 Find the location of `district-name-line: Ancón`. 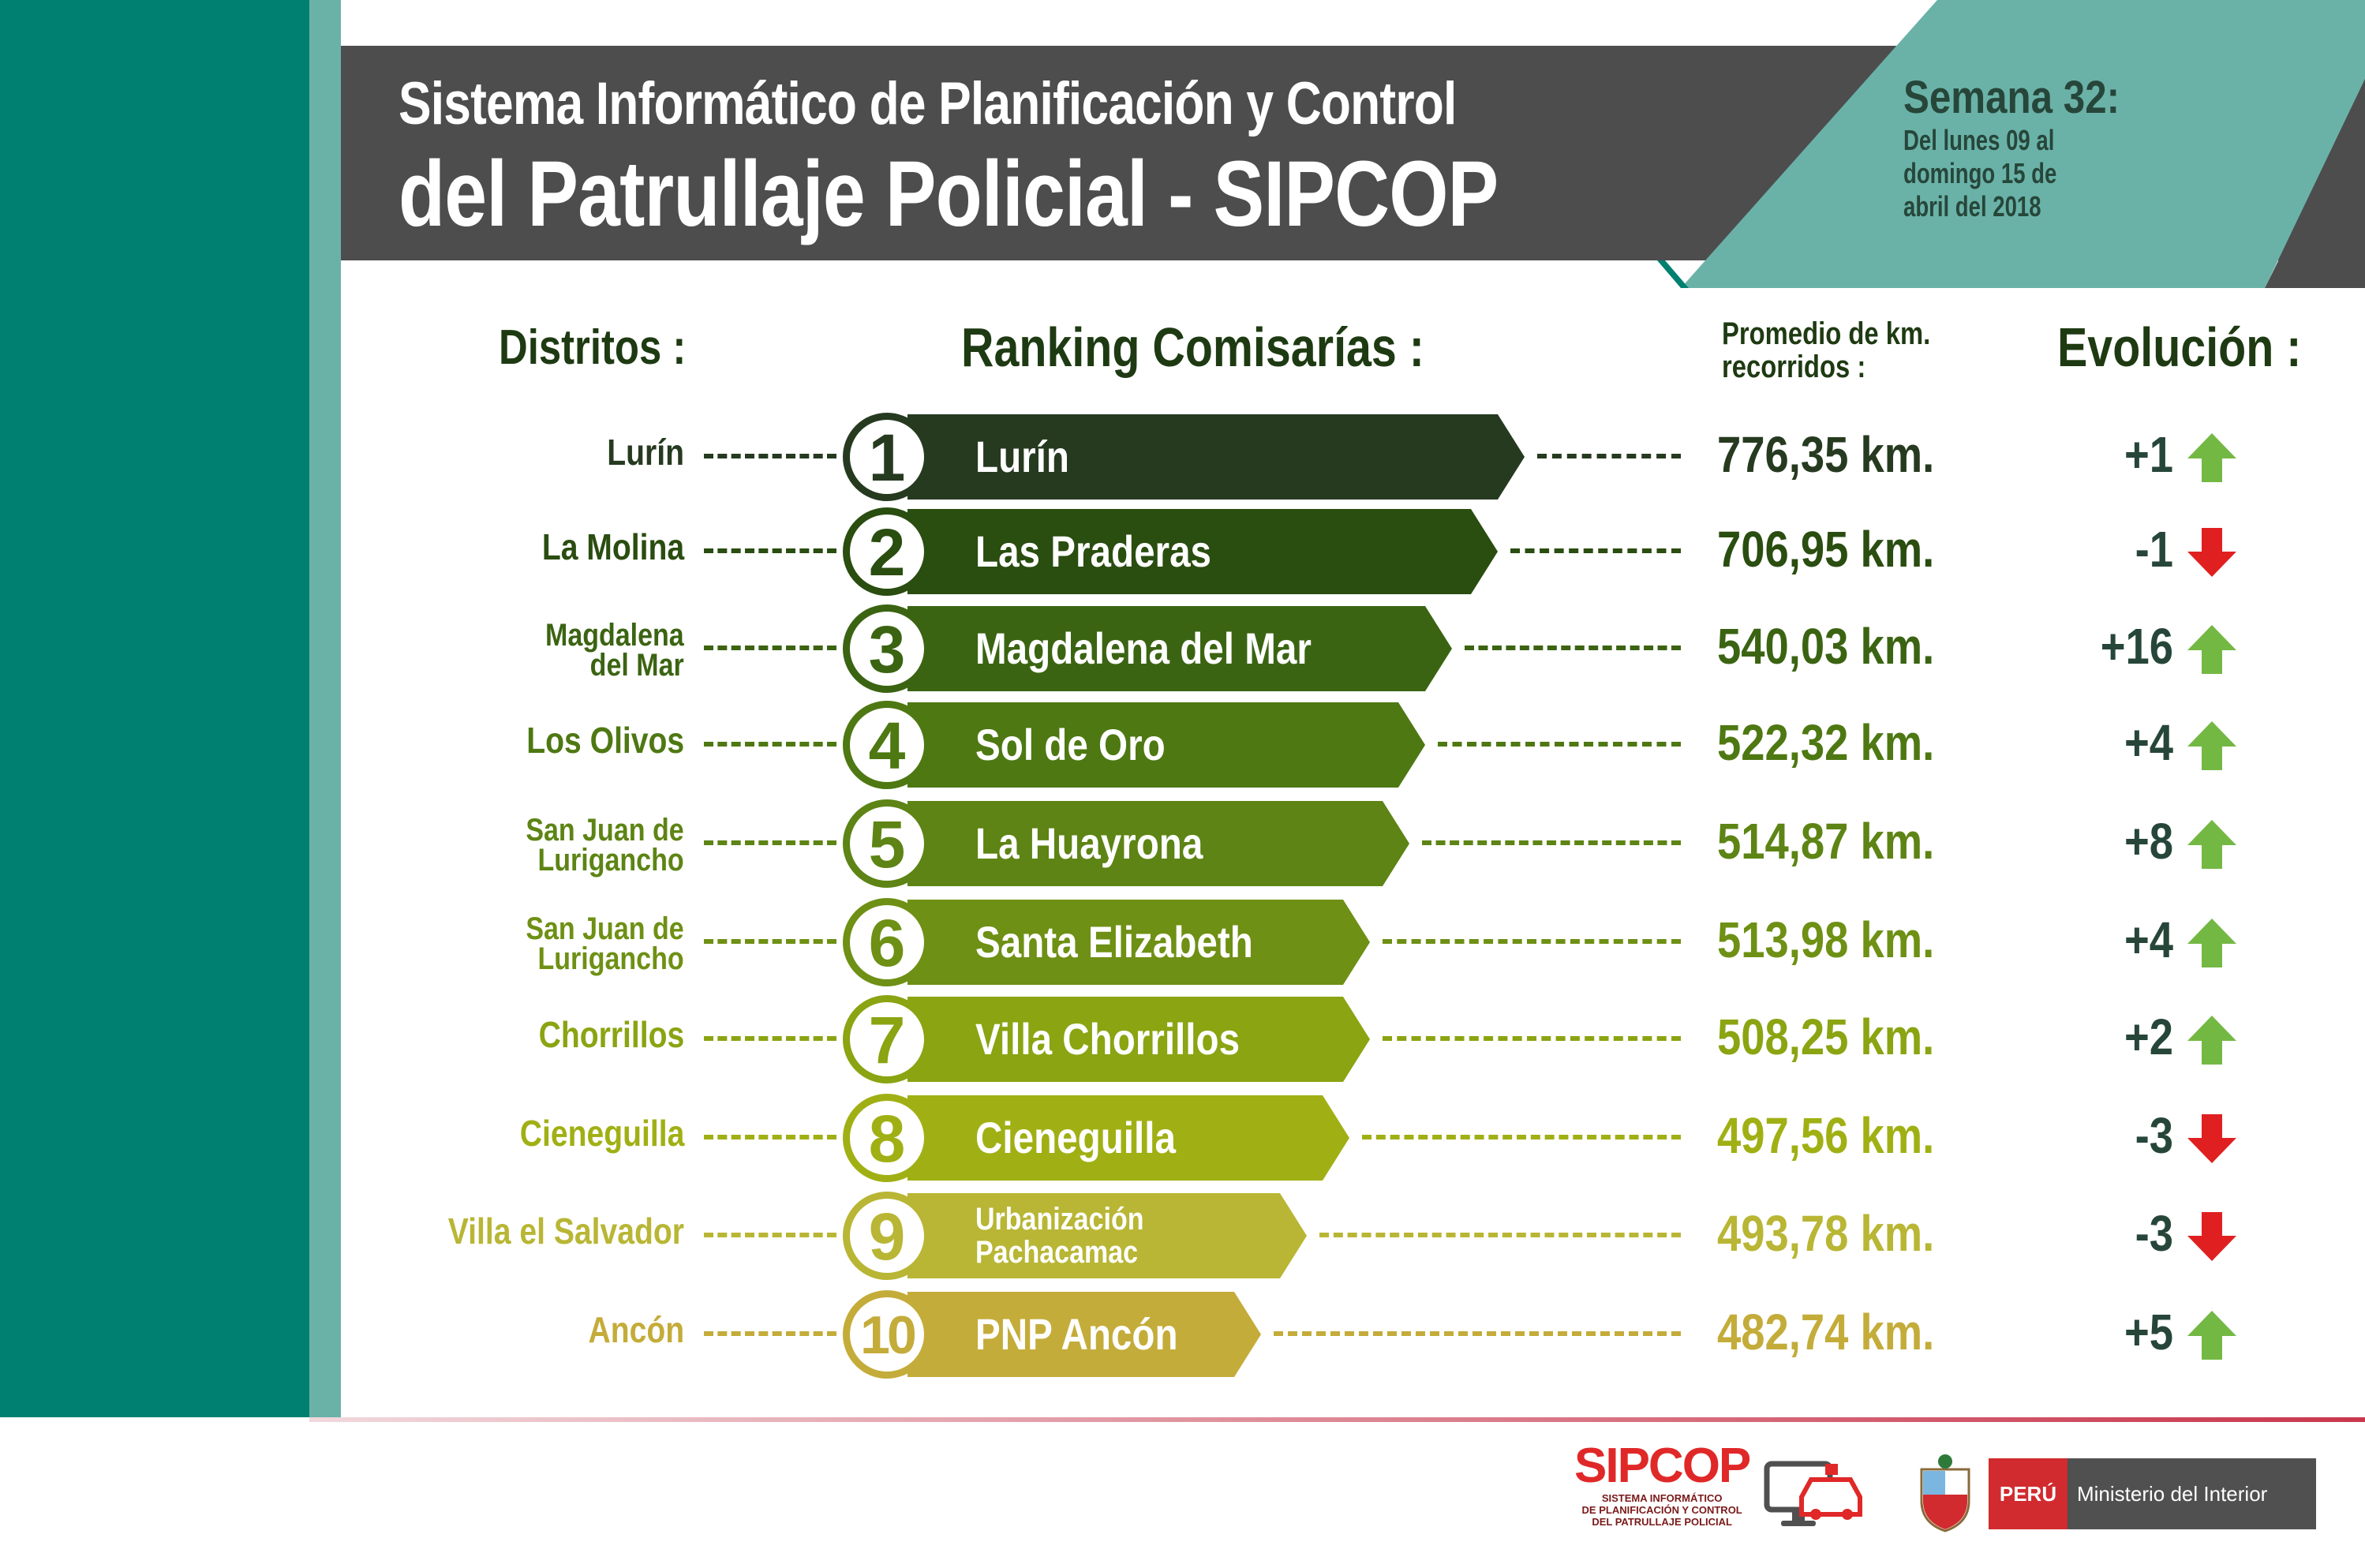

district-name-line: Ancón is located at coordinates (636, 1329).